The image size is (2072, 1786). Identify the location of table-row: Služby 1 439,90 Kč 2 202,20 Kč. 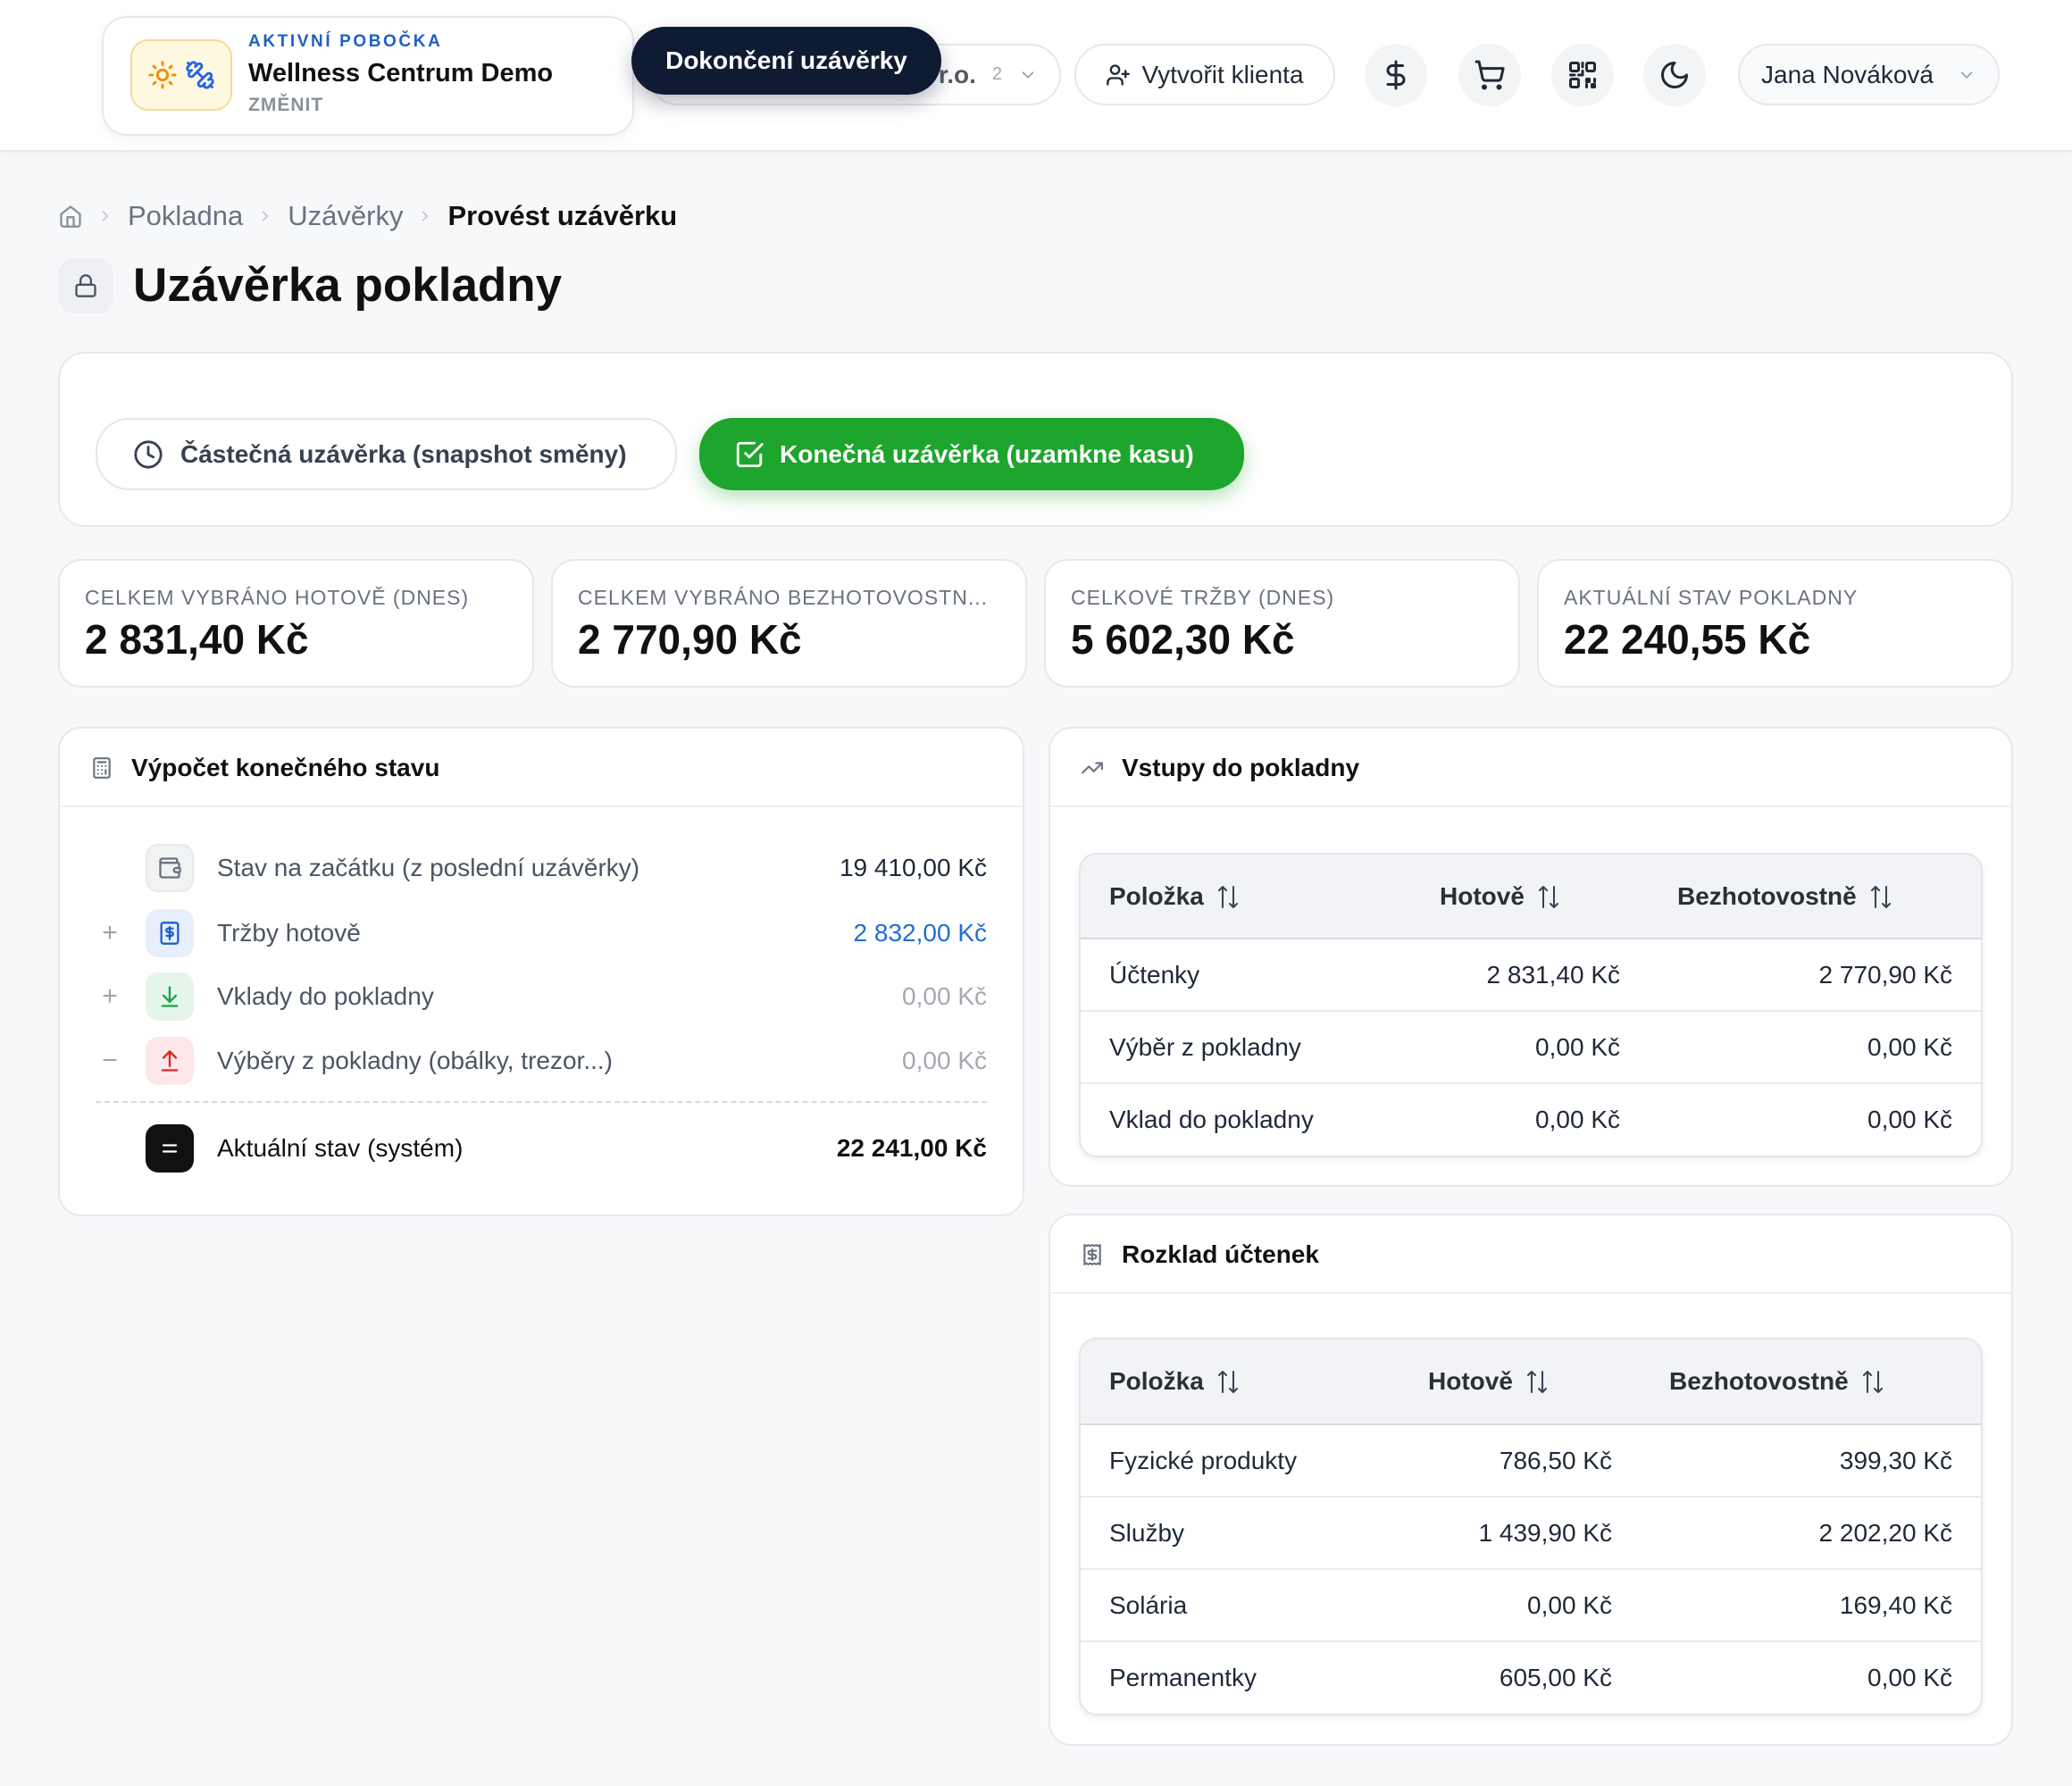
(1531, 1532).